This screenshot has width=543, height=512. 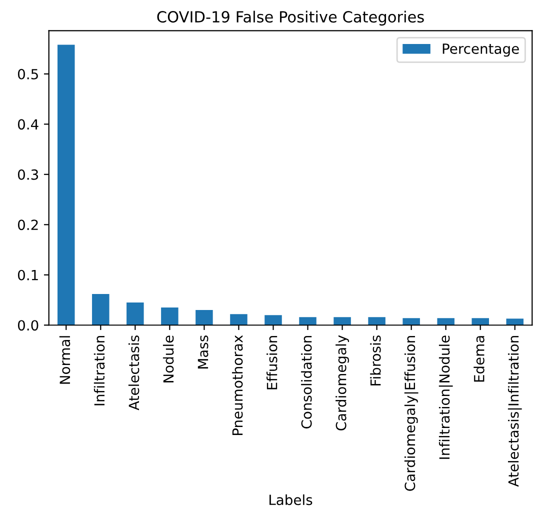 I want to click on x-tick-label: Effusion, so click(x=272, y=363).